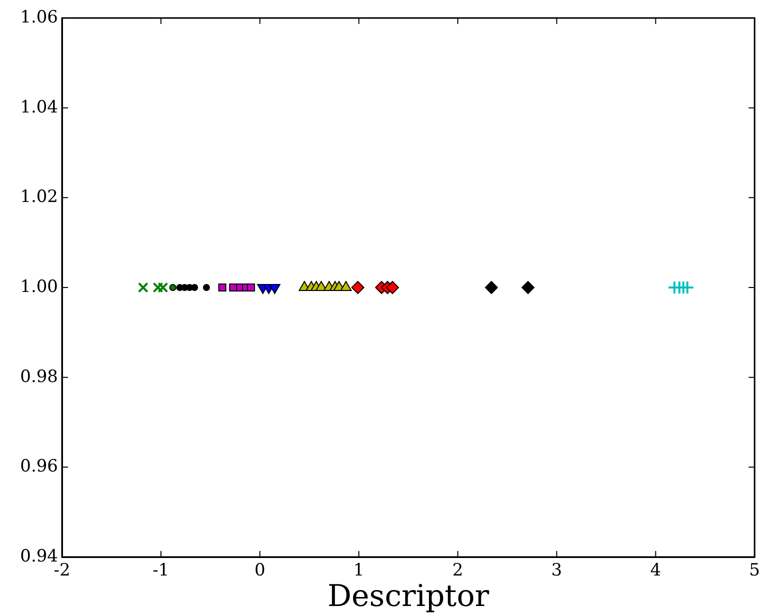 Image resolution: width=764 pixels, height=616 pixels. What do you see at coordinates (458, 570) in the screenshot?
I see `x-tick-label: 2` at bounding box center [458, 570].